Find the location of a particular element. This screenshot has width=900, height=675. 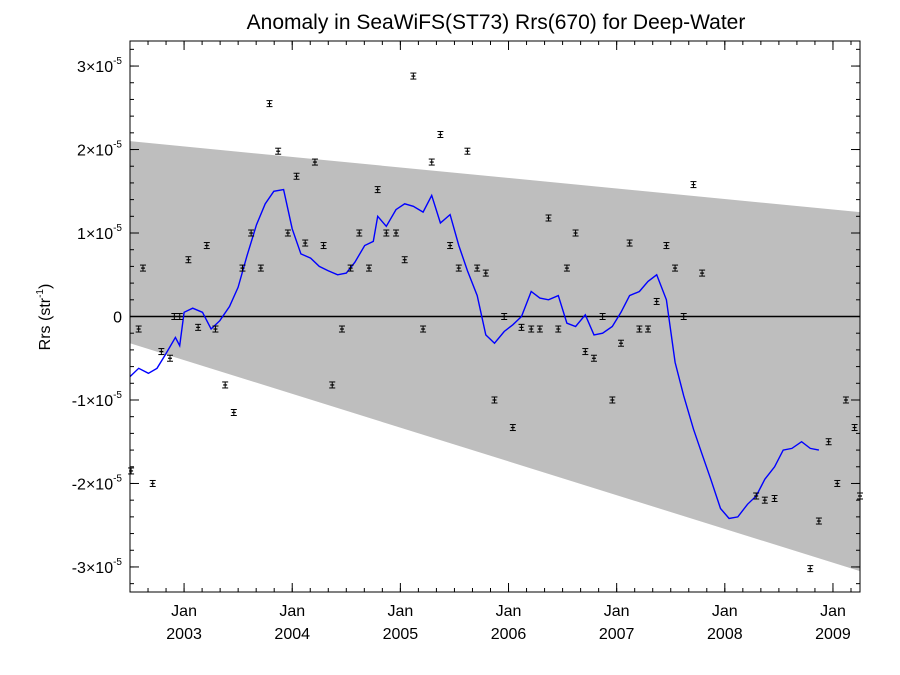

y-axis-title-text: Rrs (str is located at coordinates (45, 323).